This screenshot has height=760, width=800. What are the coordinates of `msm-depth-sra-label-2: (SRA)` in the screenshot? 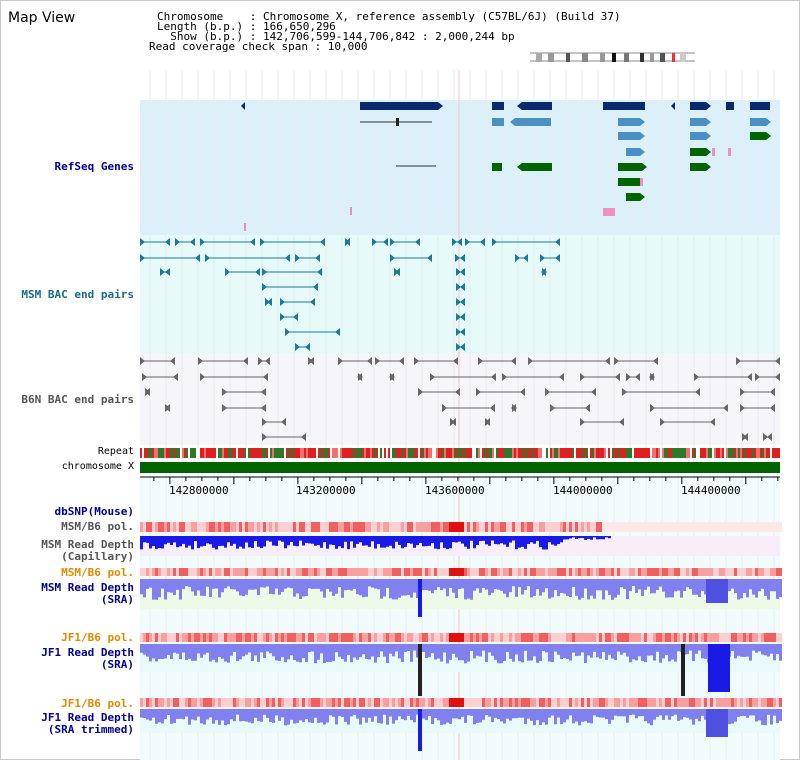 It's located at (117, 599).